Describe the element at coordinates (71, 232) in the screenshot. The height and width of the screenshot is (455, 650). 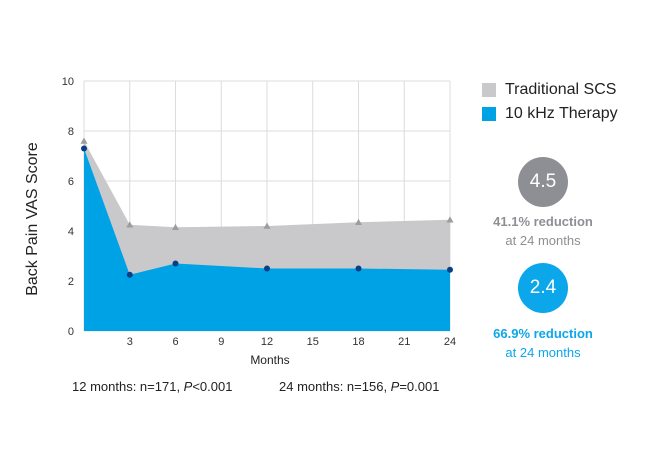
I see `y-tick-label-4: 4` at that location.